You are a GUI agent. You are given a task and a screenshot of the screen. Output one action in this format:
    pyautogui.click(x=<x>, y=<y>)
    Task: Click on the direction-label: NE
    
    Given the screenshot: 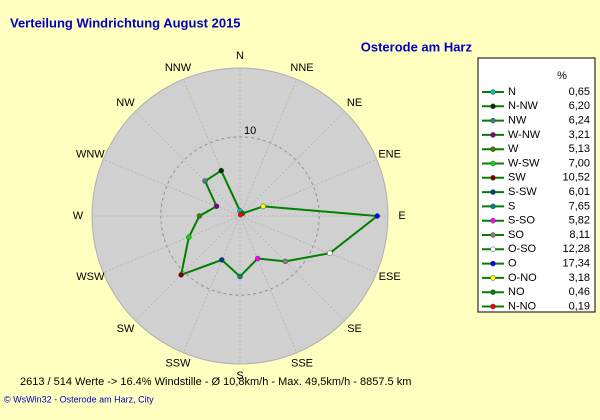 What is the action you would take?
    pyautogui.click(x=354, y=103)
    